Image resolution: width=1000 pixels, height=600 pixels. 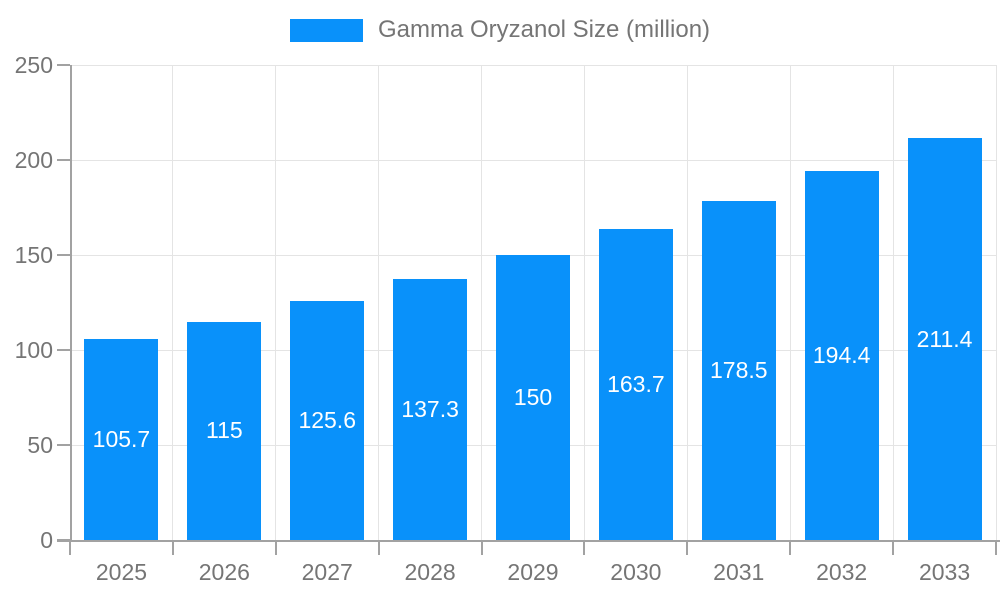 I want to click on bar-2025, so click(x=121, y=439).